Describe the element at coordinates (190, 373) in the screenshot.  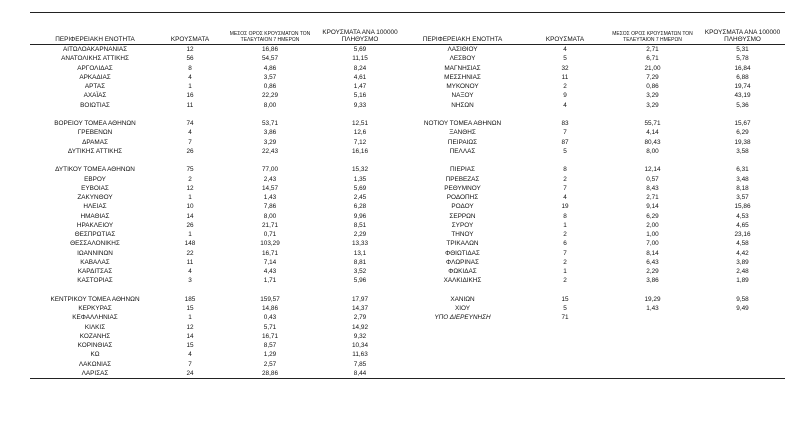
I see `cases: 24` at that location.